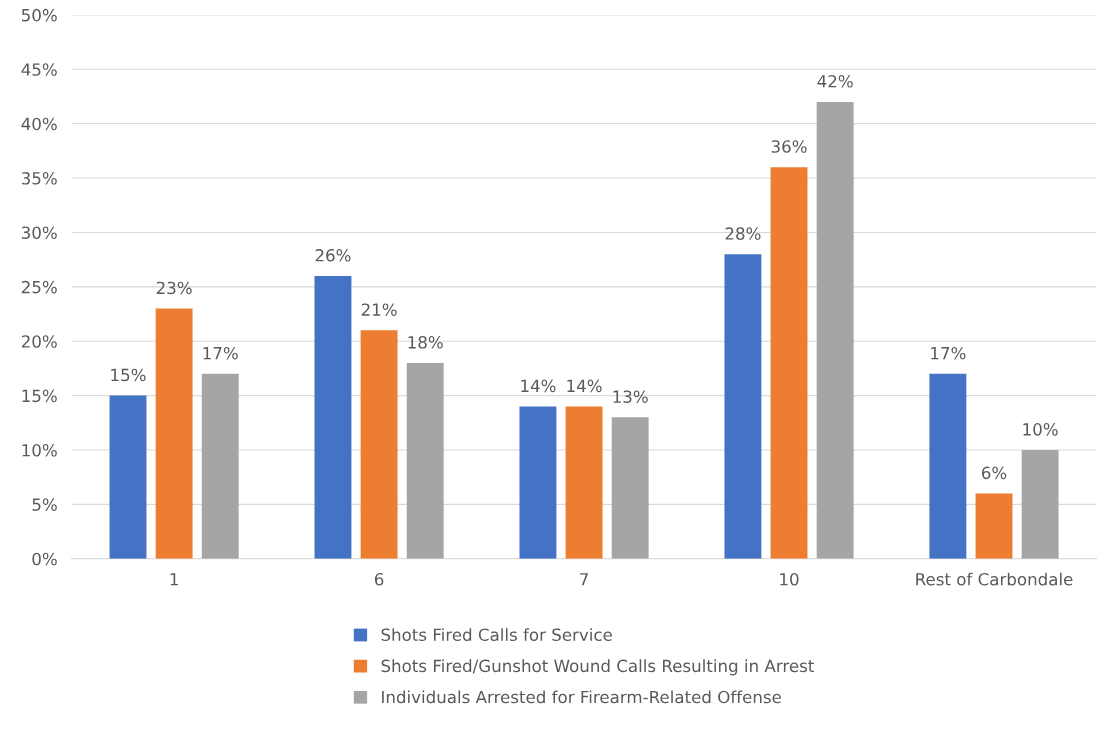  I want to click on data-label: 23%, so click(174, 288).